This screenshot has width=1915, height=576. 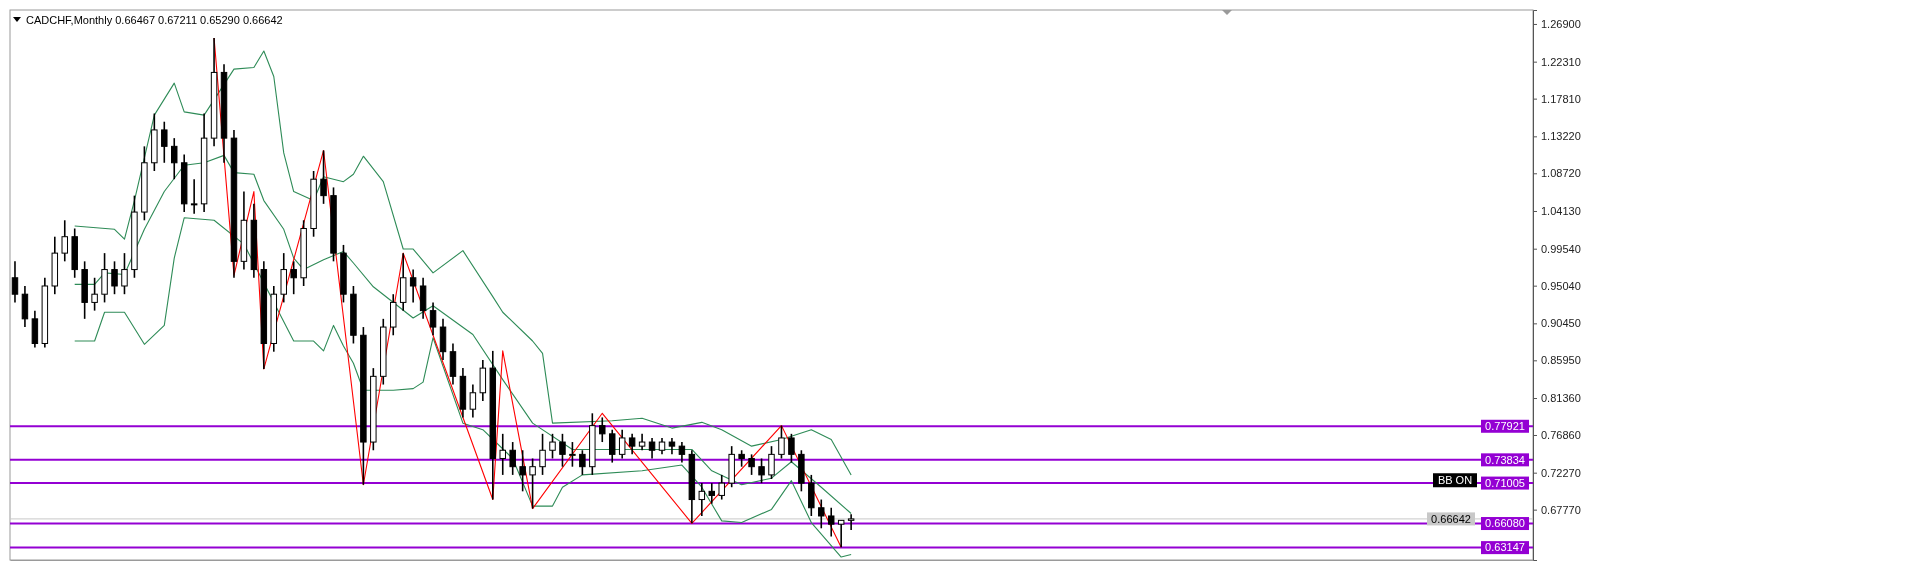 I want to click on ref-line-label: 0.71005, so click(x=1505, y=482).